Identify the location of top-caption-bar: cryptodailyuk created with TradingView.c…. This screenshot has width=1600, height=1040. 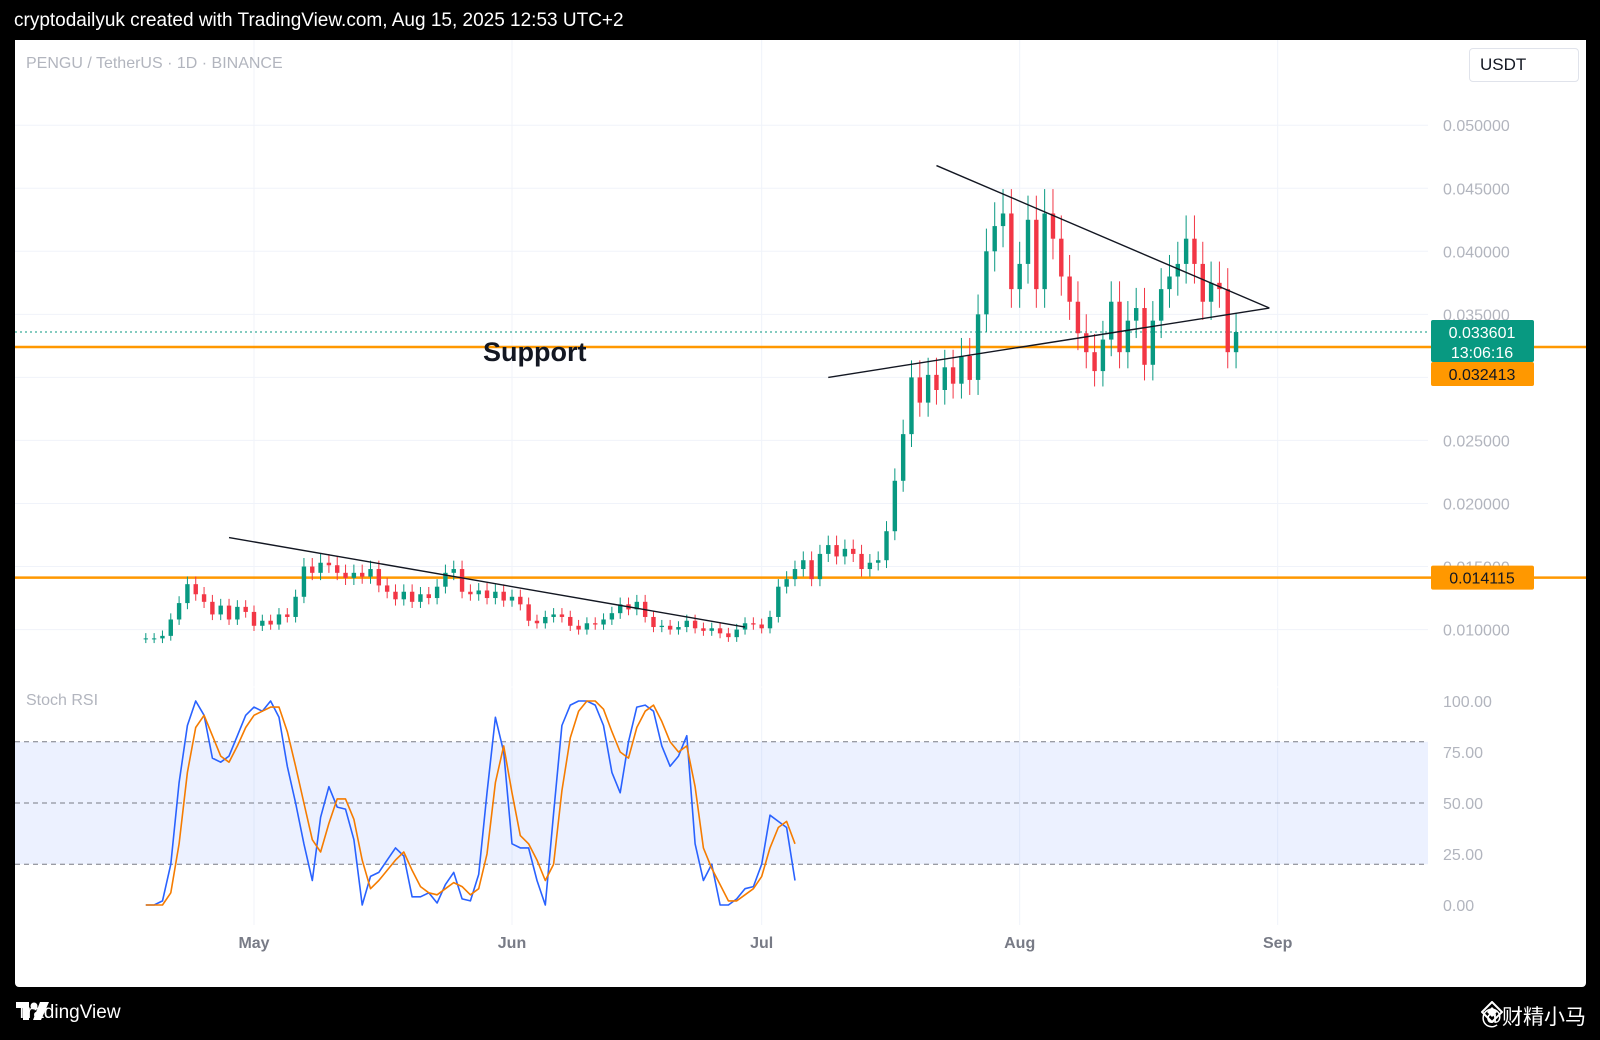
(800, 20).